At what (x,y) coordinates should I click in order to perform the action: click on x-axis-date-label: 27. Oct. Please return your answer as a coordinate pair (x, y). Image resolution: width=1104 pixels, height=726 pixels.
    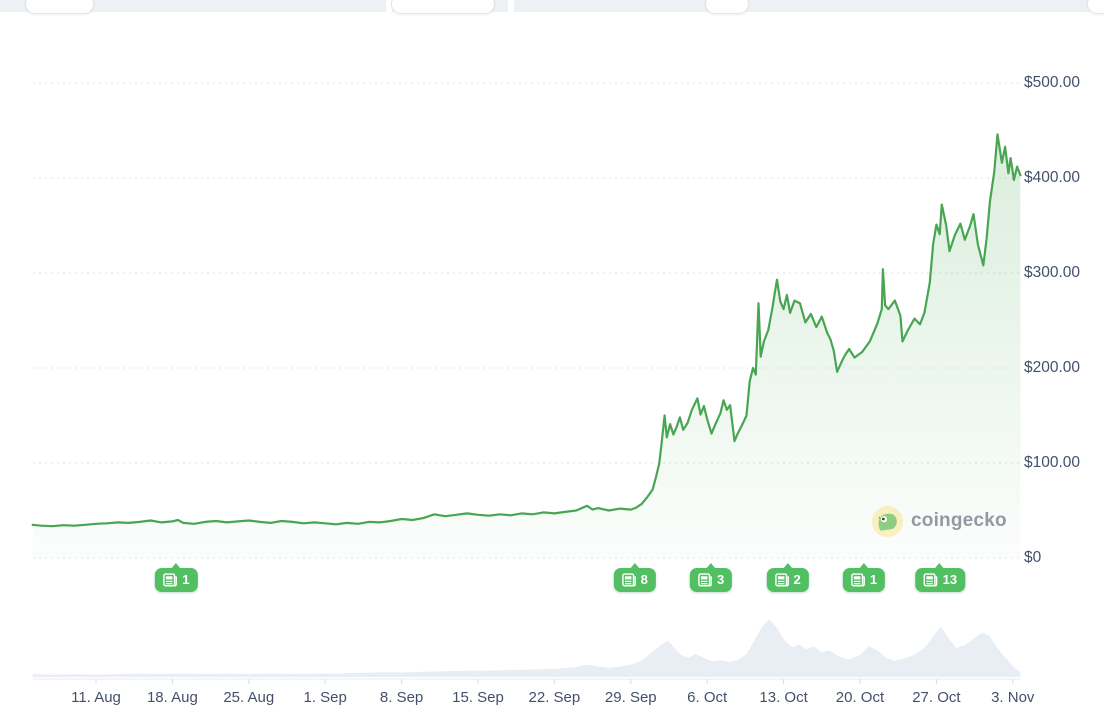
    Looking at the image, I should click on (936, 697).